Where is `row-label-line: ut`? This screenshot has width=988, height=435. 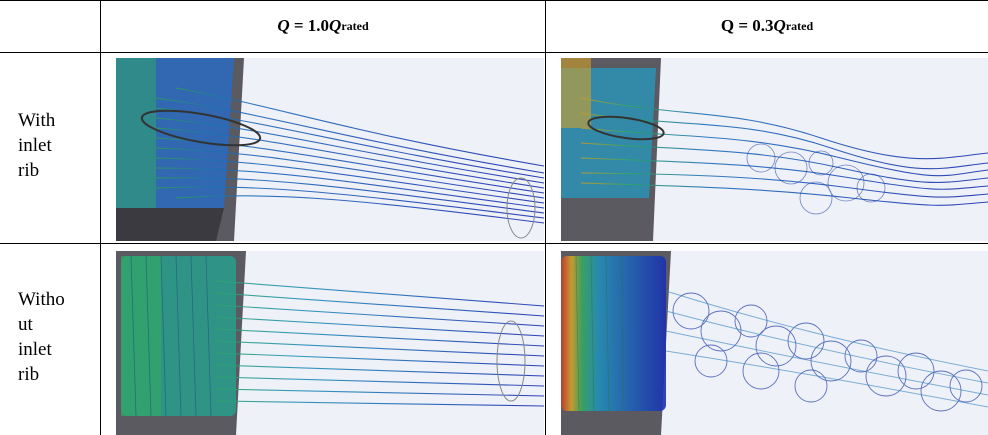 row-label-line: ut is located at coordinates (25, 324).